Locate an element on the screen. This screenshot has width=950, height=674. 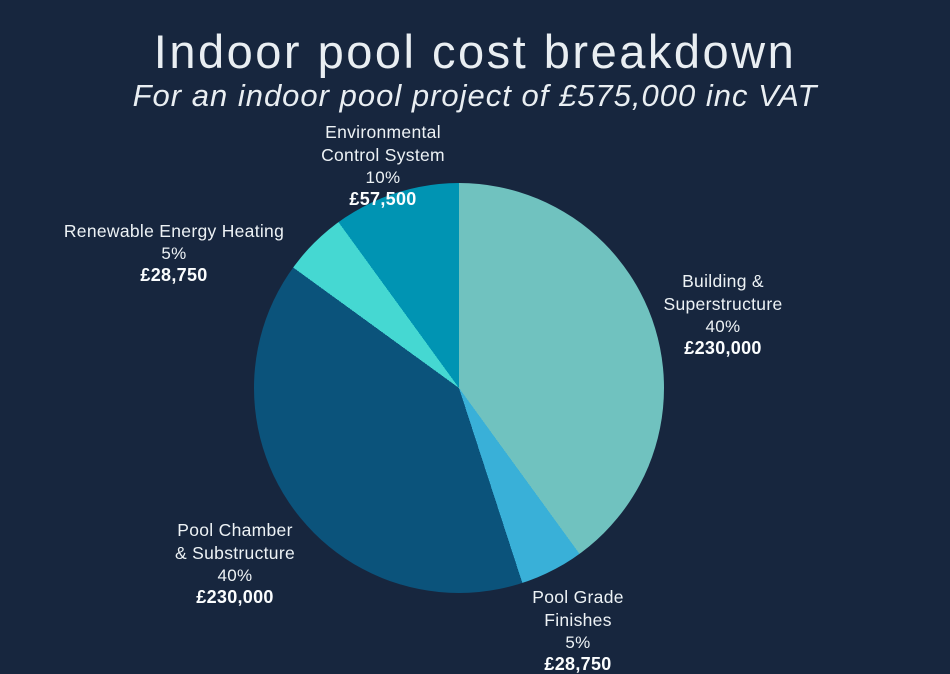
slice-amount: £57,500 is located at coordinates (383, 199).